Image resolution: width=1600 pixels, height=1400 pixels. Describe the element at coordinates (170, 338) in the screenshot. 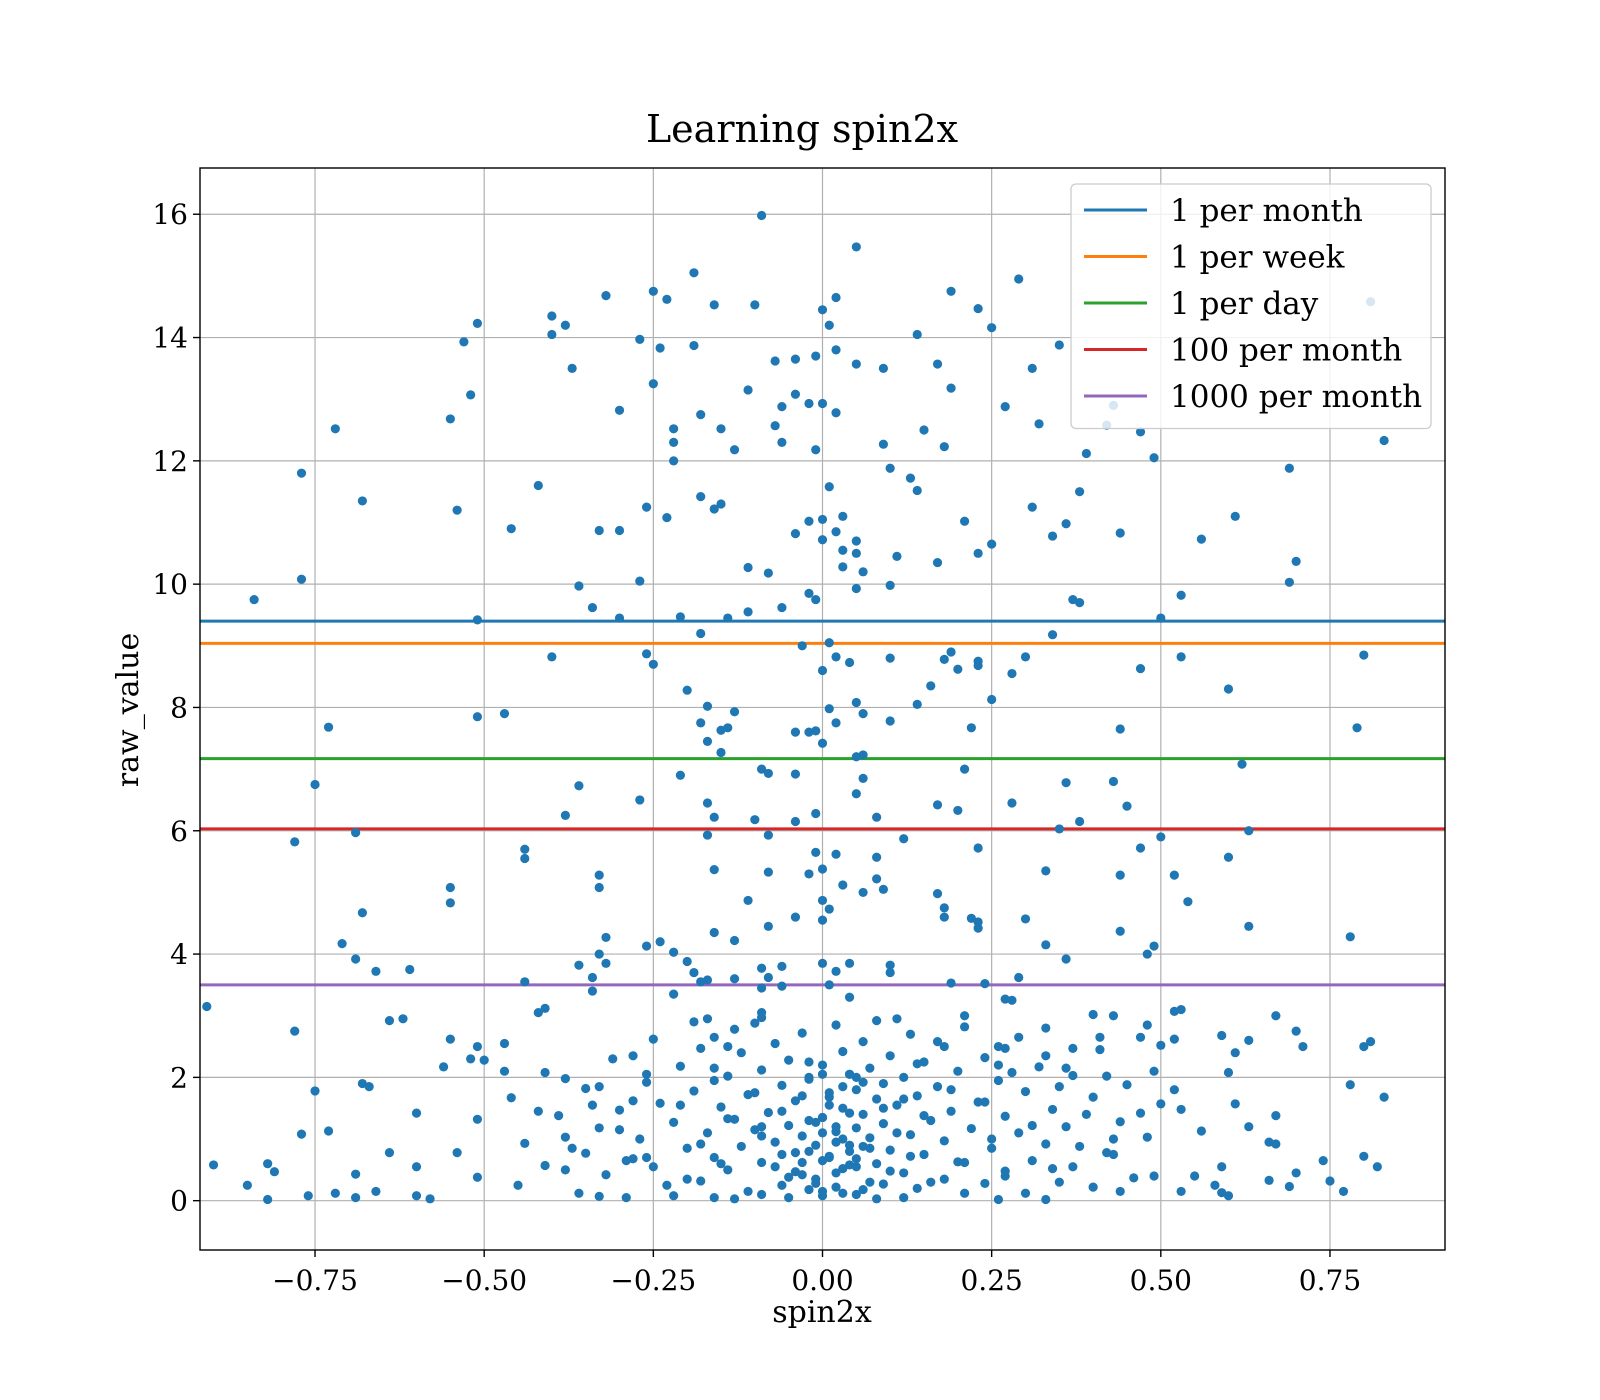

I see `y-tick-label: 14` at that location.